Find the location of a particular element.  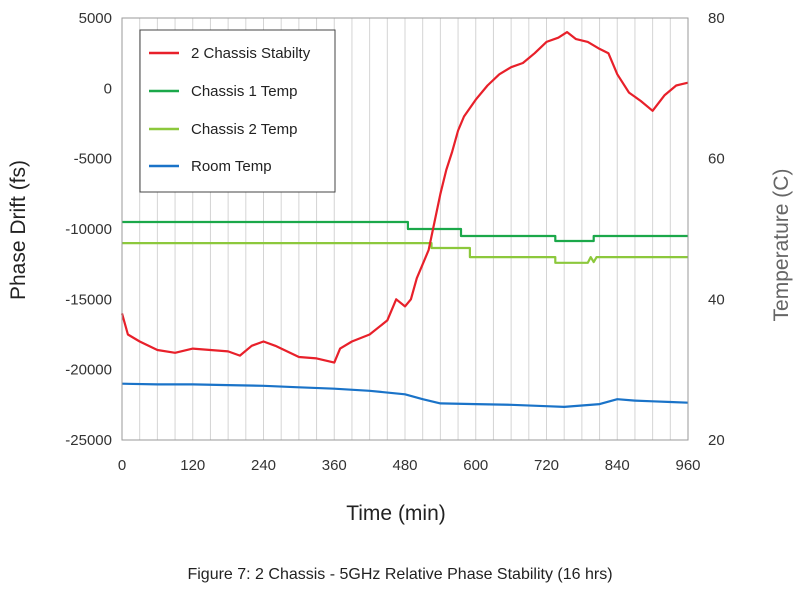

x-tick-label: 240 is located at coordinates (263, 465).